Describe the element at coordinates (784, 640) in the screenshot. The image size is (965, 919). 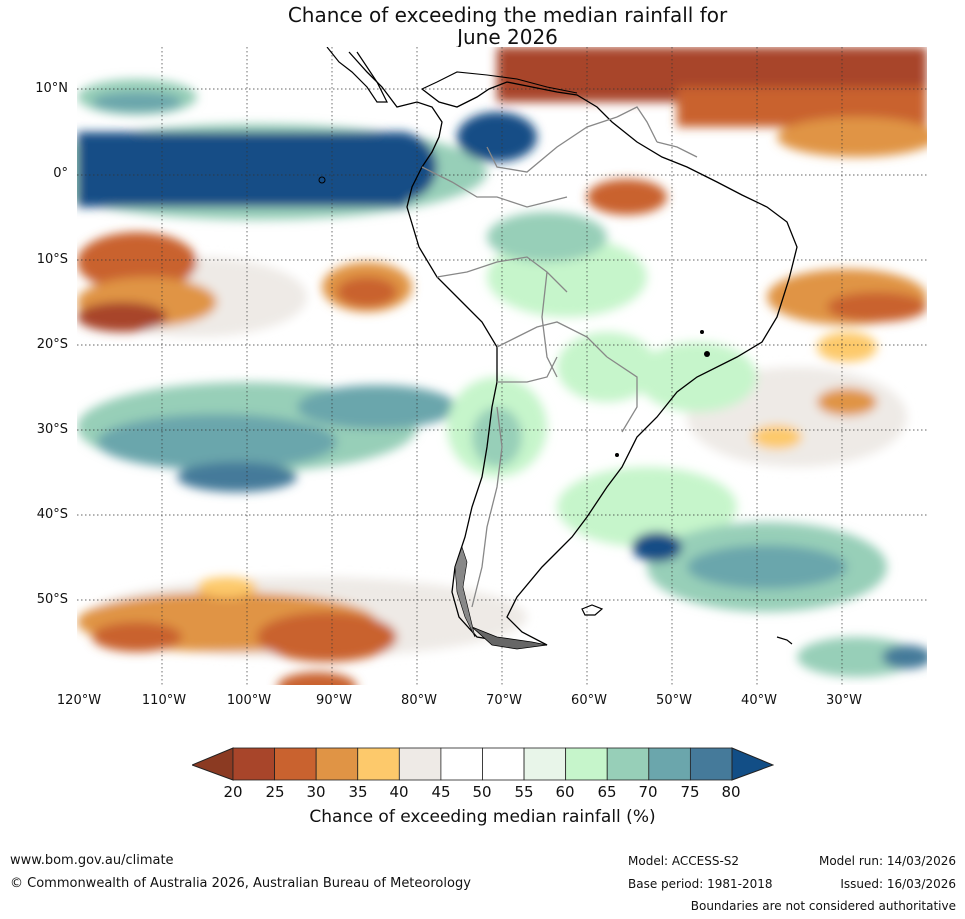
I see `south-georgia` at that location.